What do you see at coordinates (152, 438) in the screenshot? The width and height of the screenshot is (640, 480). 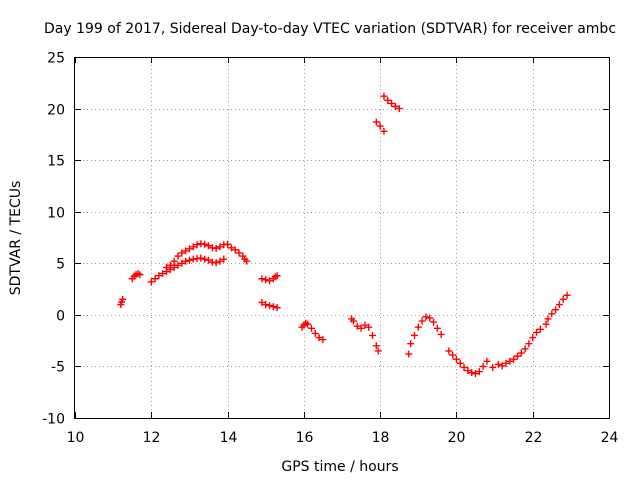 I see `x-tick-label: 12` at bounding box center [152, 438].